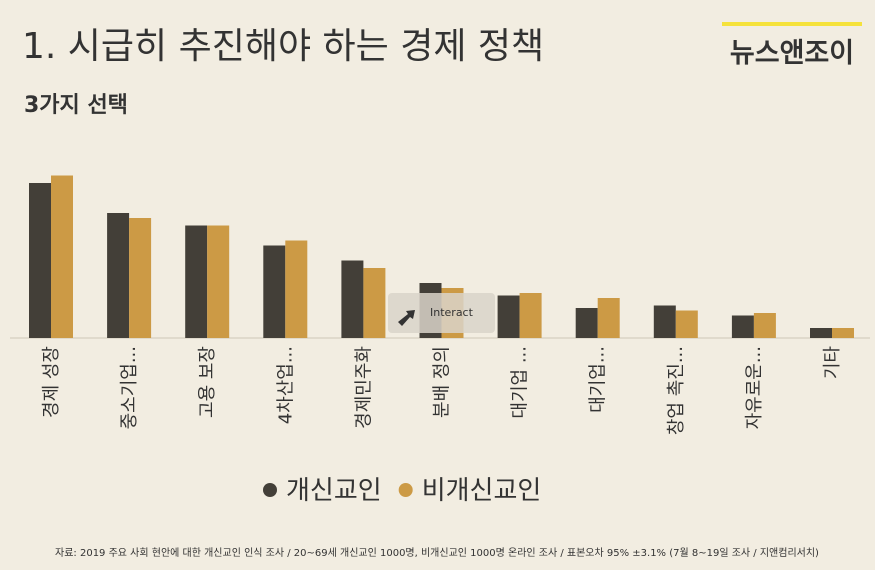 This screenshot has height=570, width=875. I want to click on x-tick-label: 경제 성장, so click(51, 382).